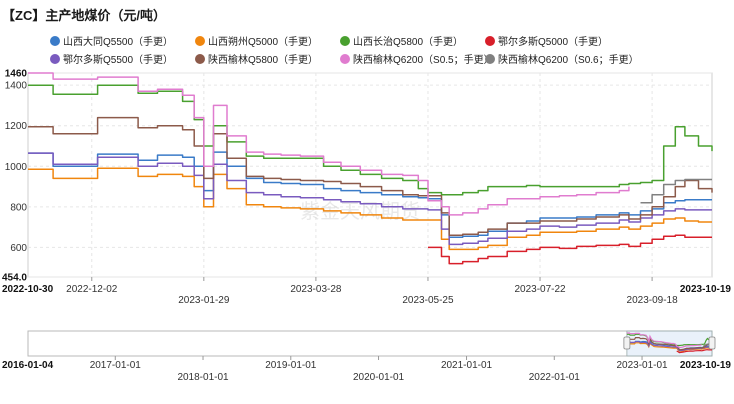 Image resolution: width=734 pixels, height=404 pixels. I want to click on navigator-tick-label: 2022-01-01, so click(555, 377).